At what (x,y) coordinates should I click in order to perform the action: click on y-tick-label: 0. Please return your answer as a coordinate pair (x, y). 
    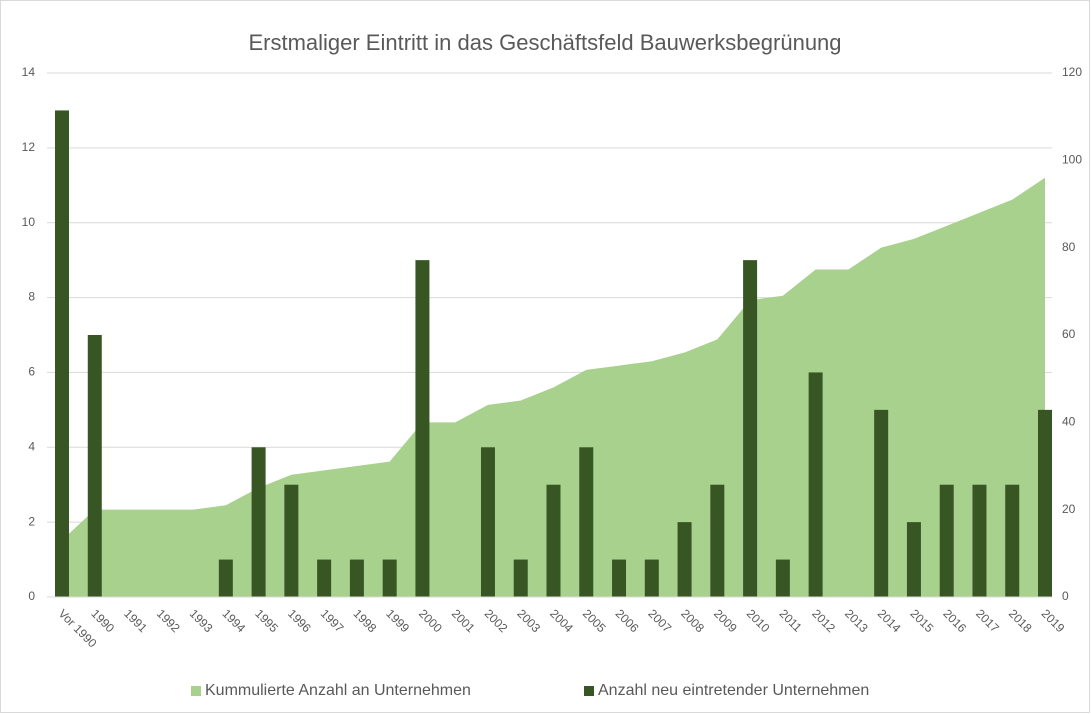
    Looking at the image, I should click on (31, 596).